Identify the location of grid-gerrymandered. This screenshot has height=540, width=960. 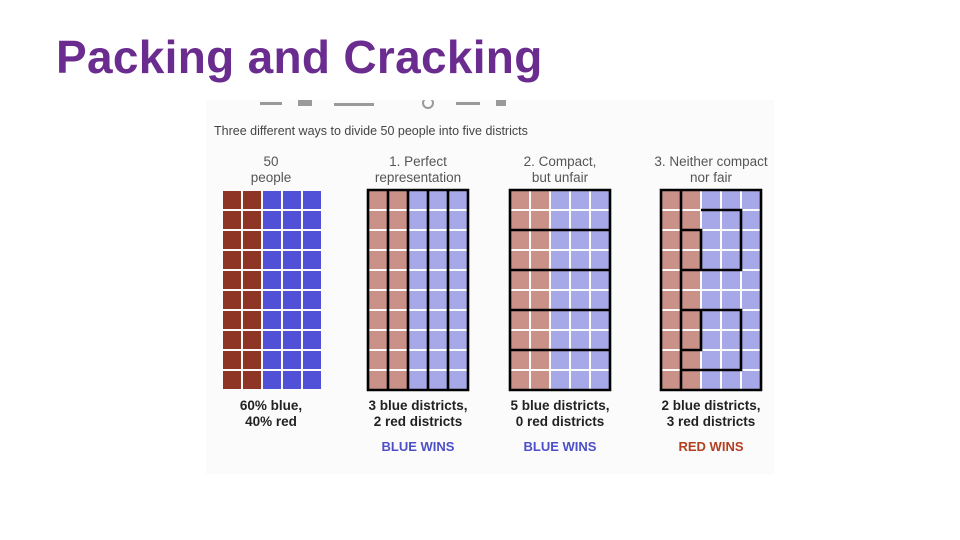
(711, 290).